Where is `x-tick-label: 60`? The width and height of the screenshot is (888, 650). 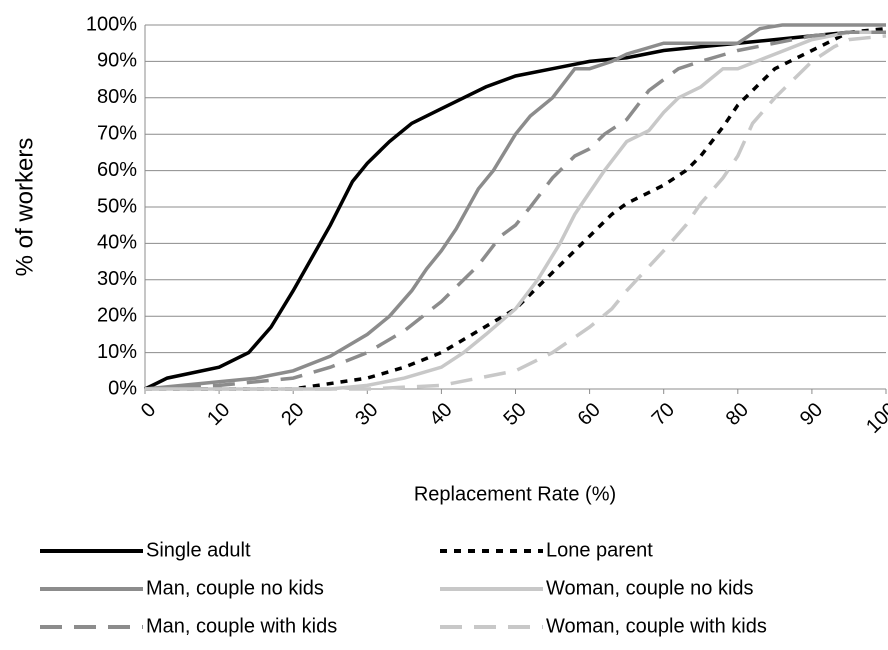 x-tick-label: 60 is located at coordinates (589, 414).